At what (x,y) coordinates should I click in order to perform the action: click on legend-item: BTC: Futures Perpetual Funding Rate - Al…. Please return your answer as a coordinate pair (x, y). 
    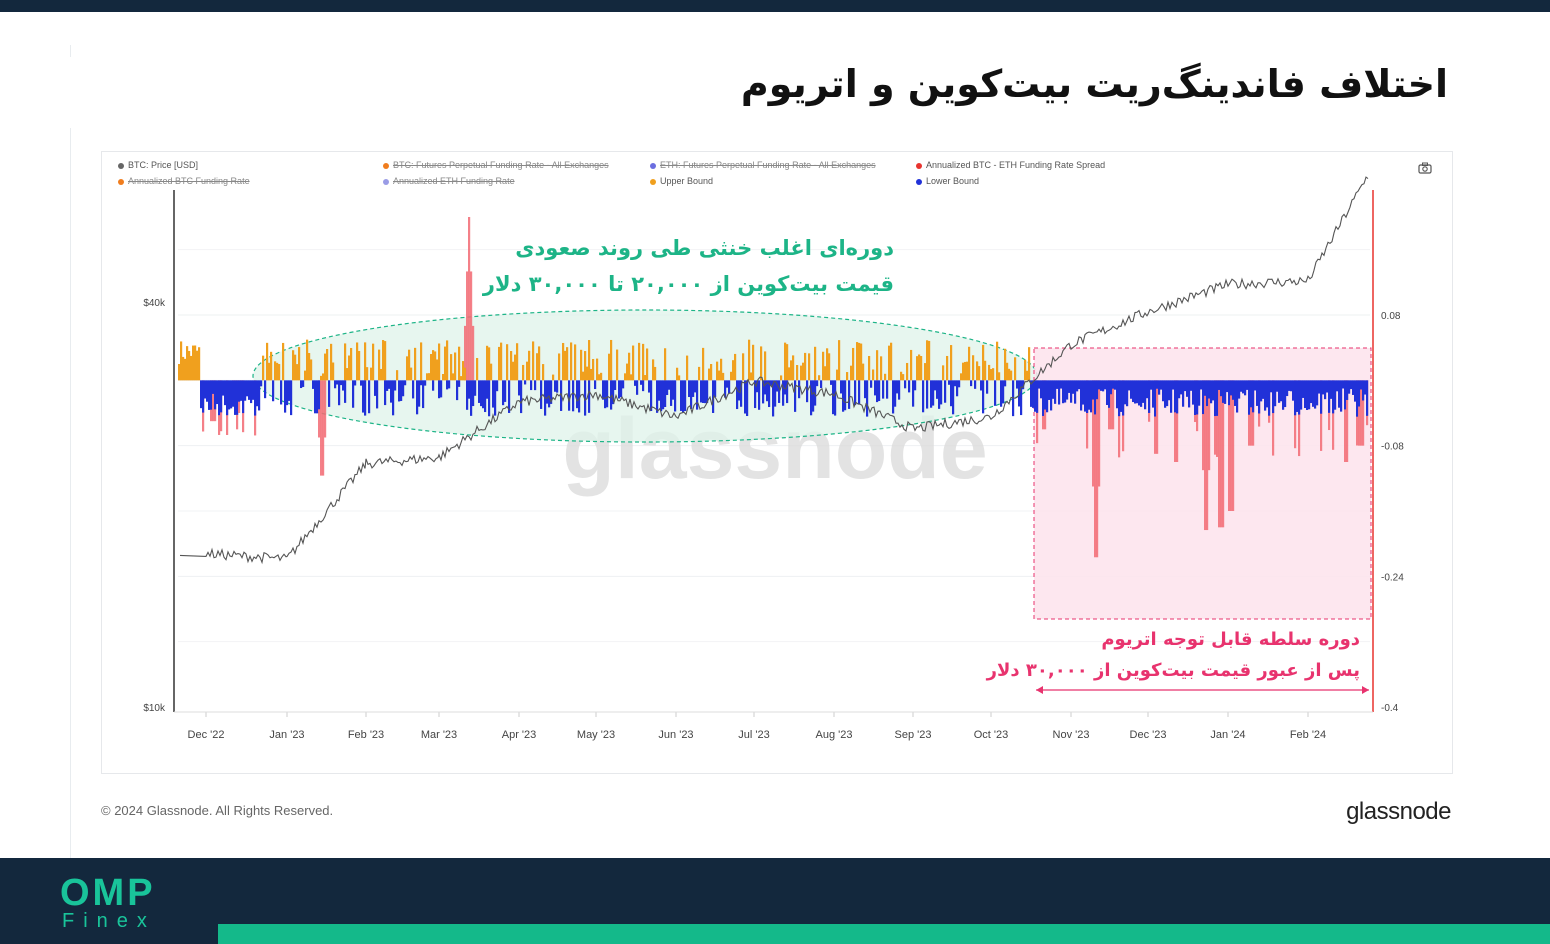
    Looking at the image, I should click on (496, 165).